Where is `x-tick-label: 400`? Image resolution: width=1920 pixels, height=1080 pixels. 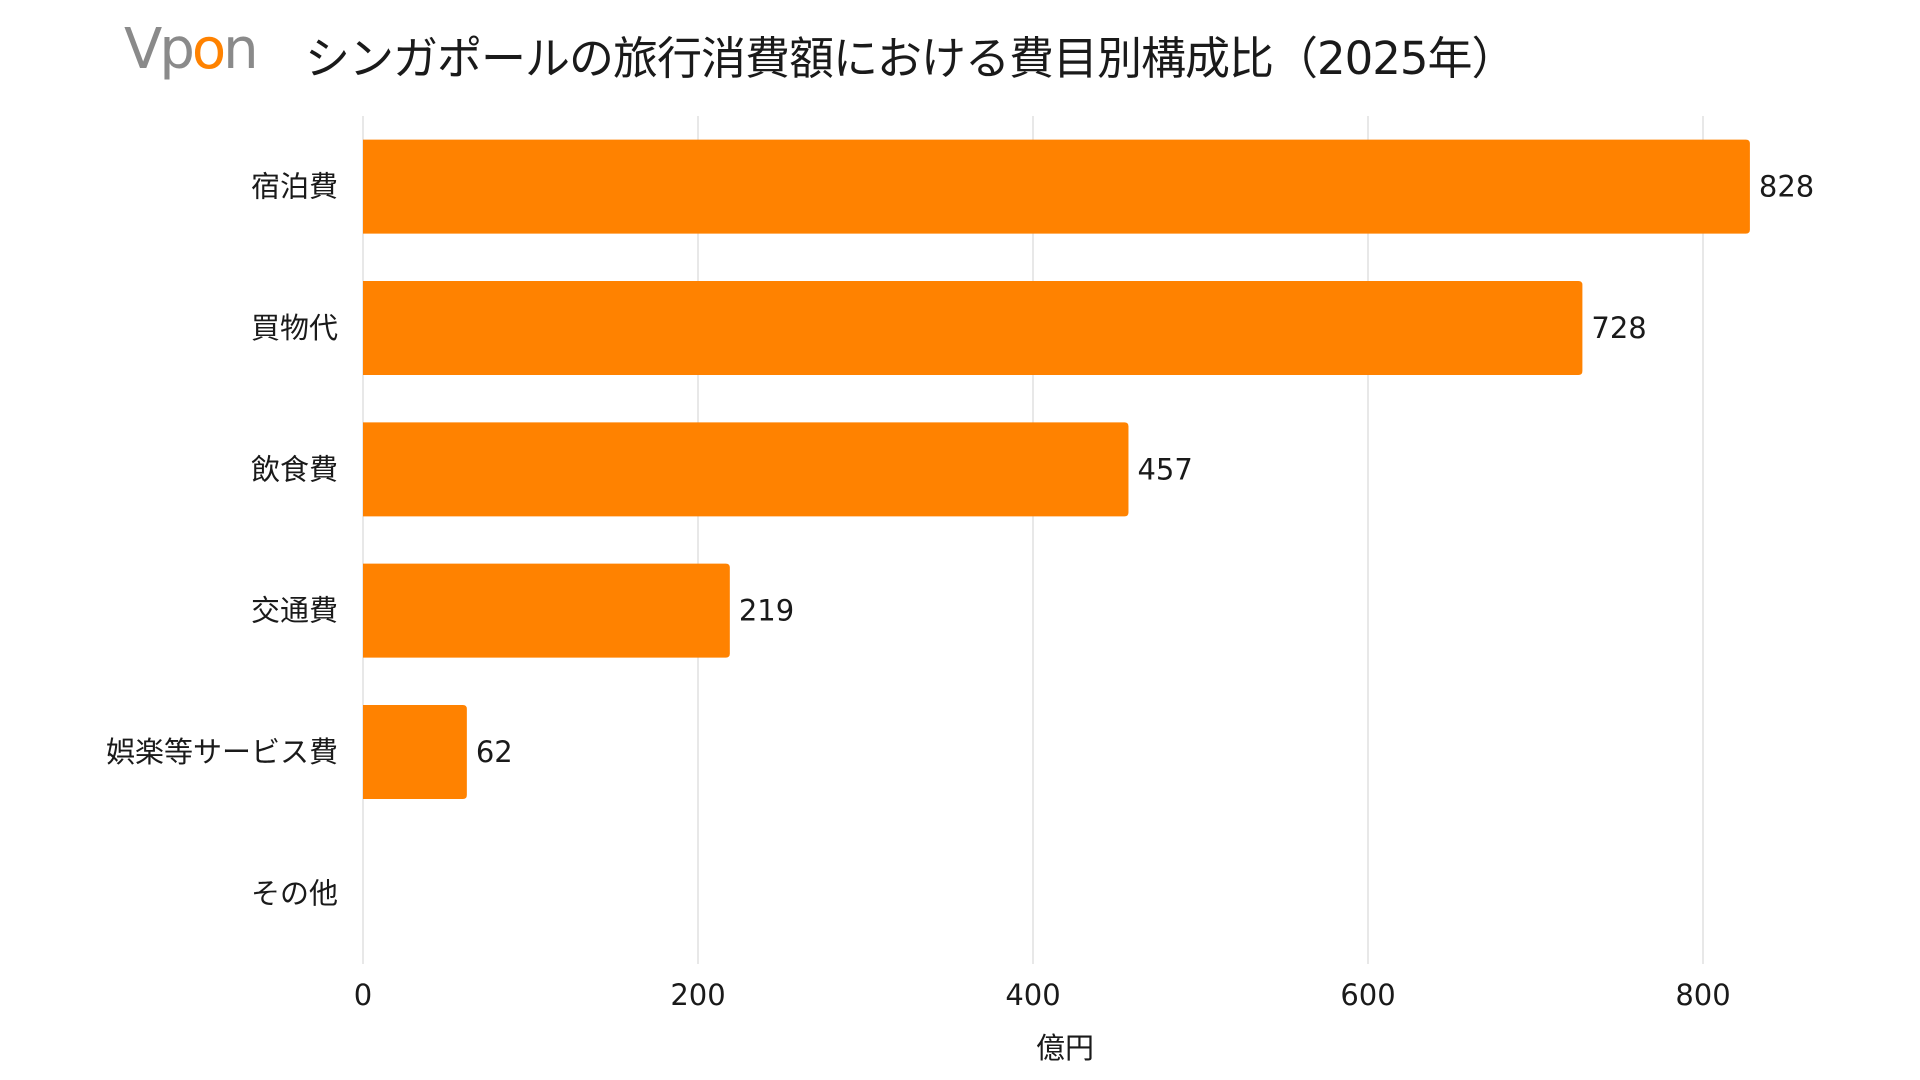
x-tick-label: 400 is located at coordinates (1032, 995).